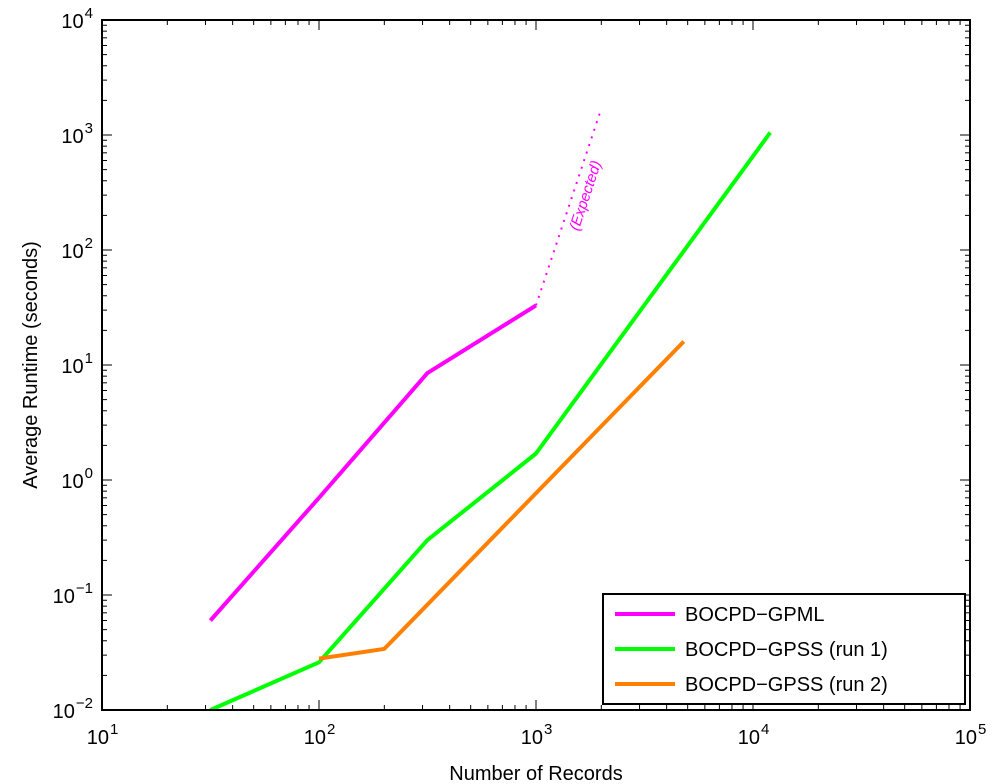  I want to click on x-tick-label: 10 5, so click(971, 735).